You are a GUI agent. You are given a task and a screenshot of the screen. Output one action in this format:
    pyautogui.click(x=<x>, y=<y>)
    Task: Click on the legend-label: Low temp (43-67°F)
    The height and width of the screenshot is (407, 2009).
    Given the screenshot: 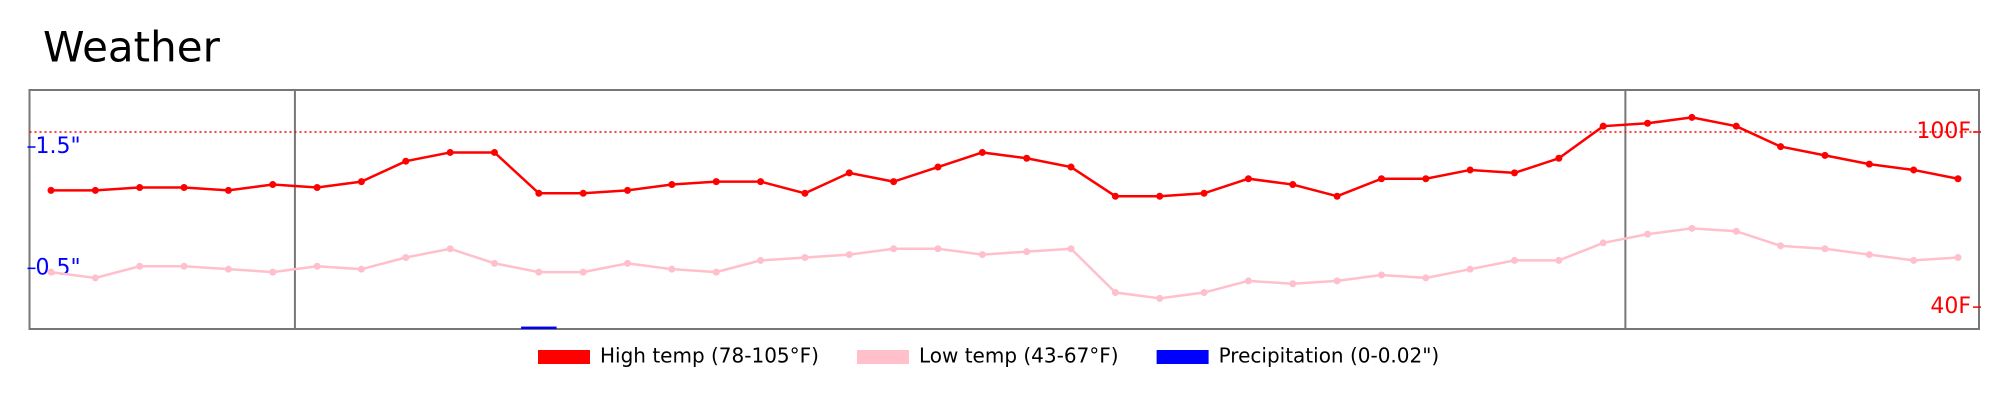 What is the action you would take?
    pyautogui.click(x=1019, y=356)
    